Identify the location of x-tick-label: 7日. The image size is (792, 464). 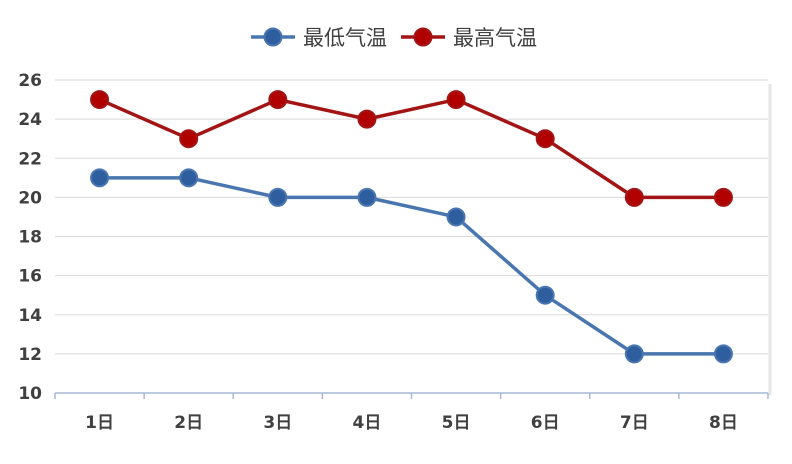
(634, 423).